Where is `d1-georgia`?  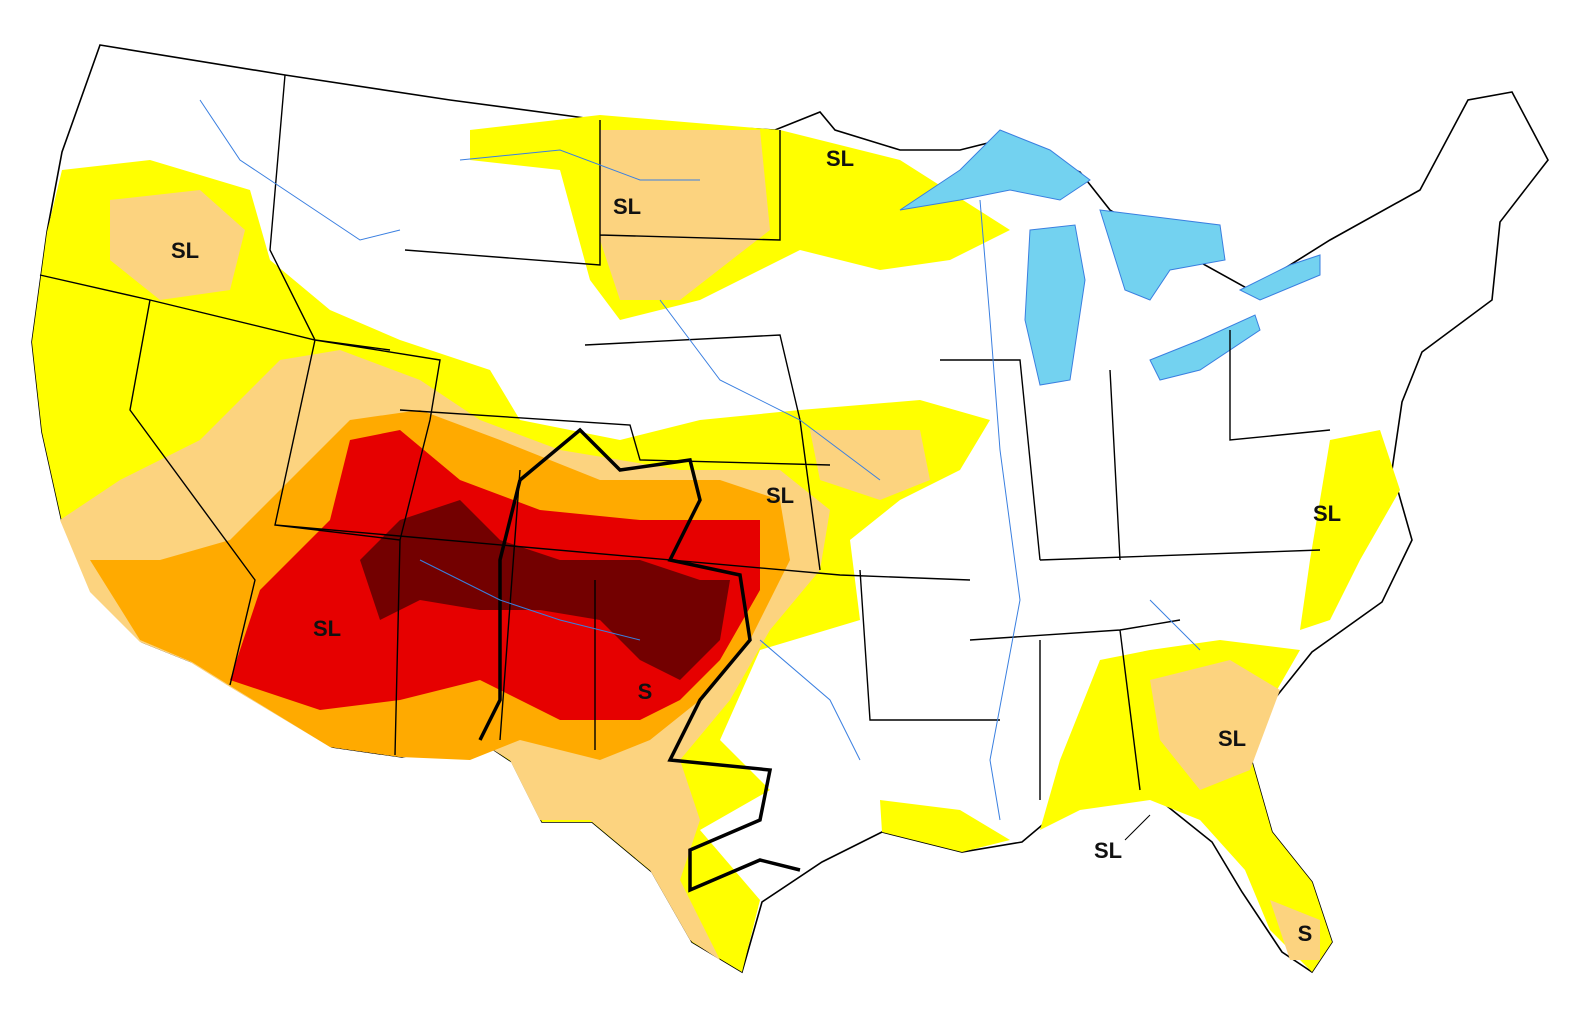 d1-georgia is located at coordinates (1215, 725).